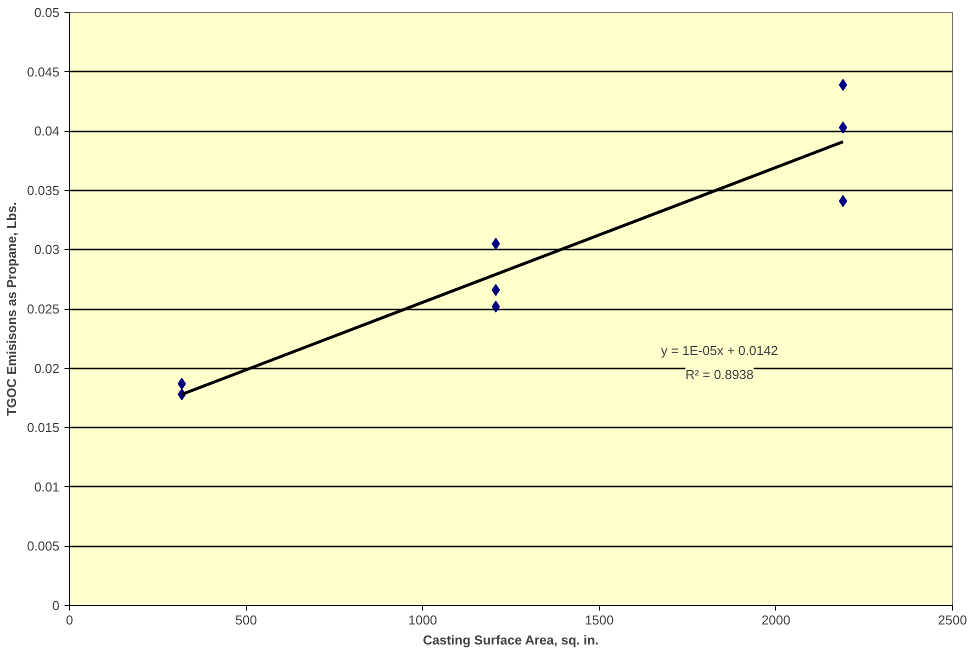 This screenshot has height=650, width=972. Describe the element at coordinates (47, 368) in the screenshot. I see `y-tick-label: 0.02` at that location.